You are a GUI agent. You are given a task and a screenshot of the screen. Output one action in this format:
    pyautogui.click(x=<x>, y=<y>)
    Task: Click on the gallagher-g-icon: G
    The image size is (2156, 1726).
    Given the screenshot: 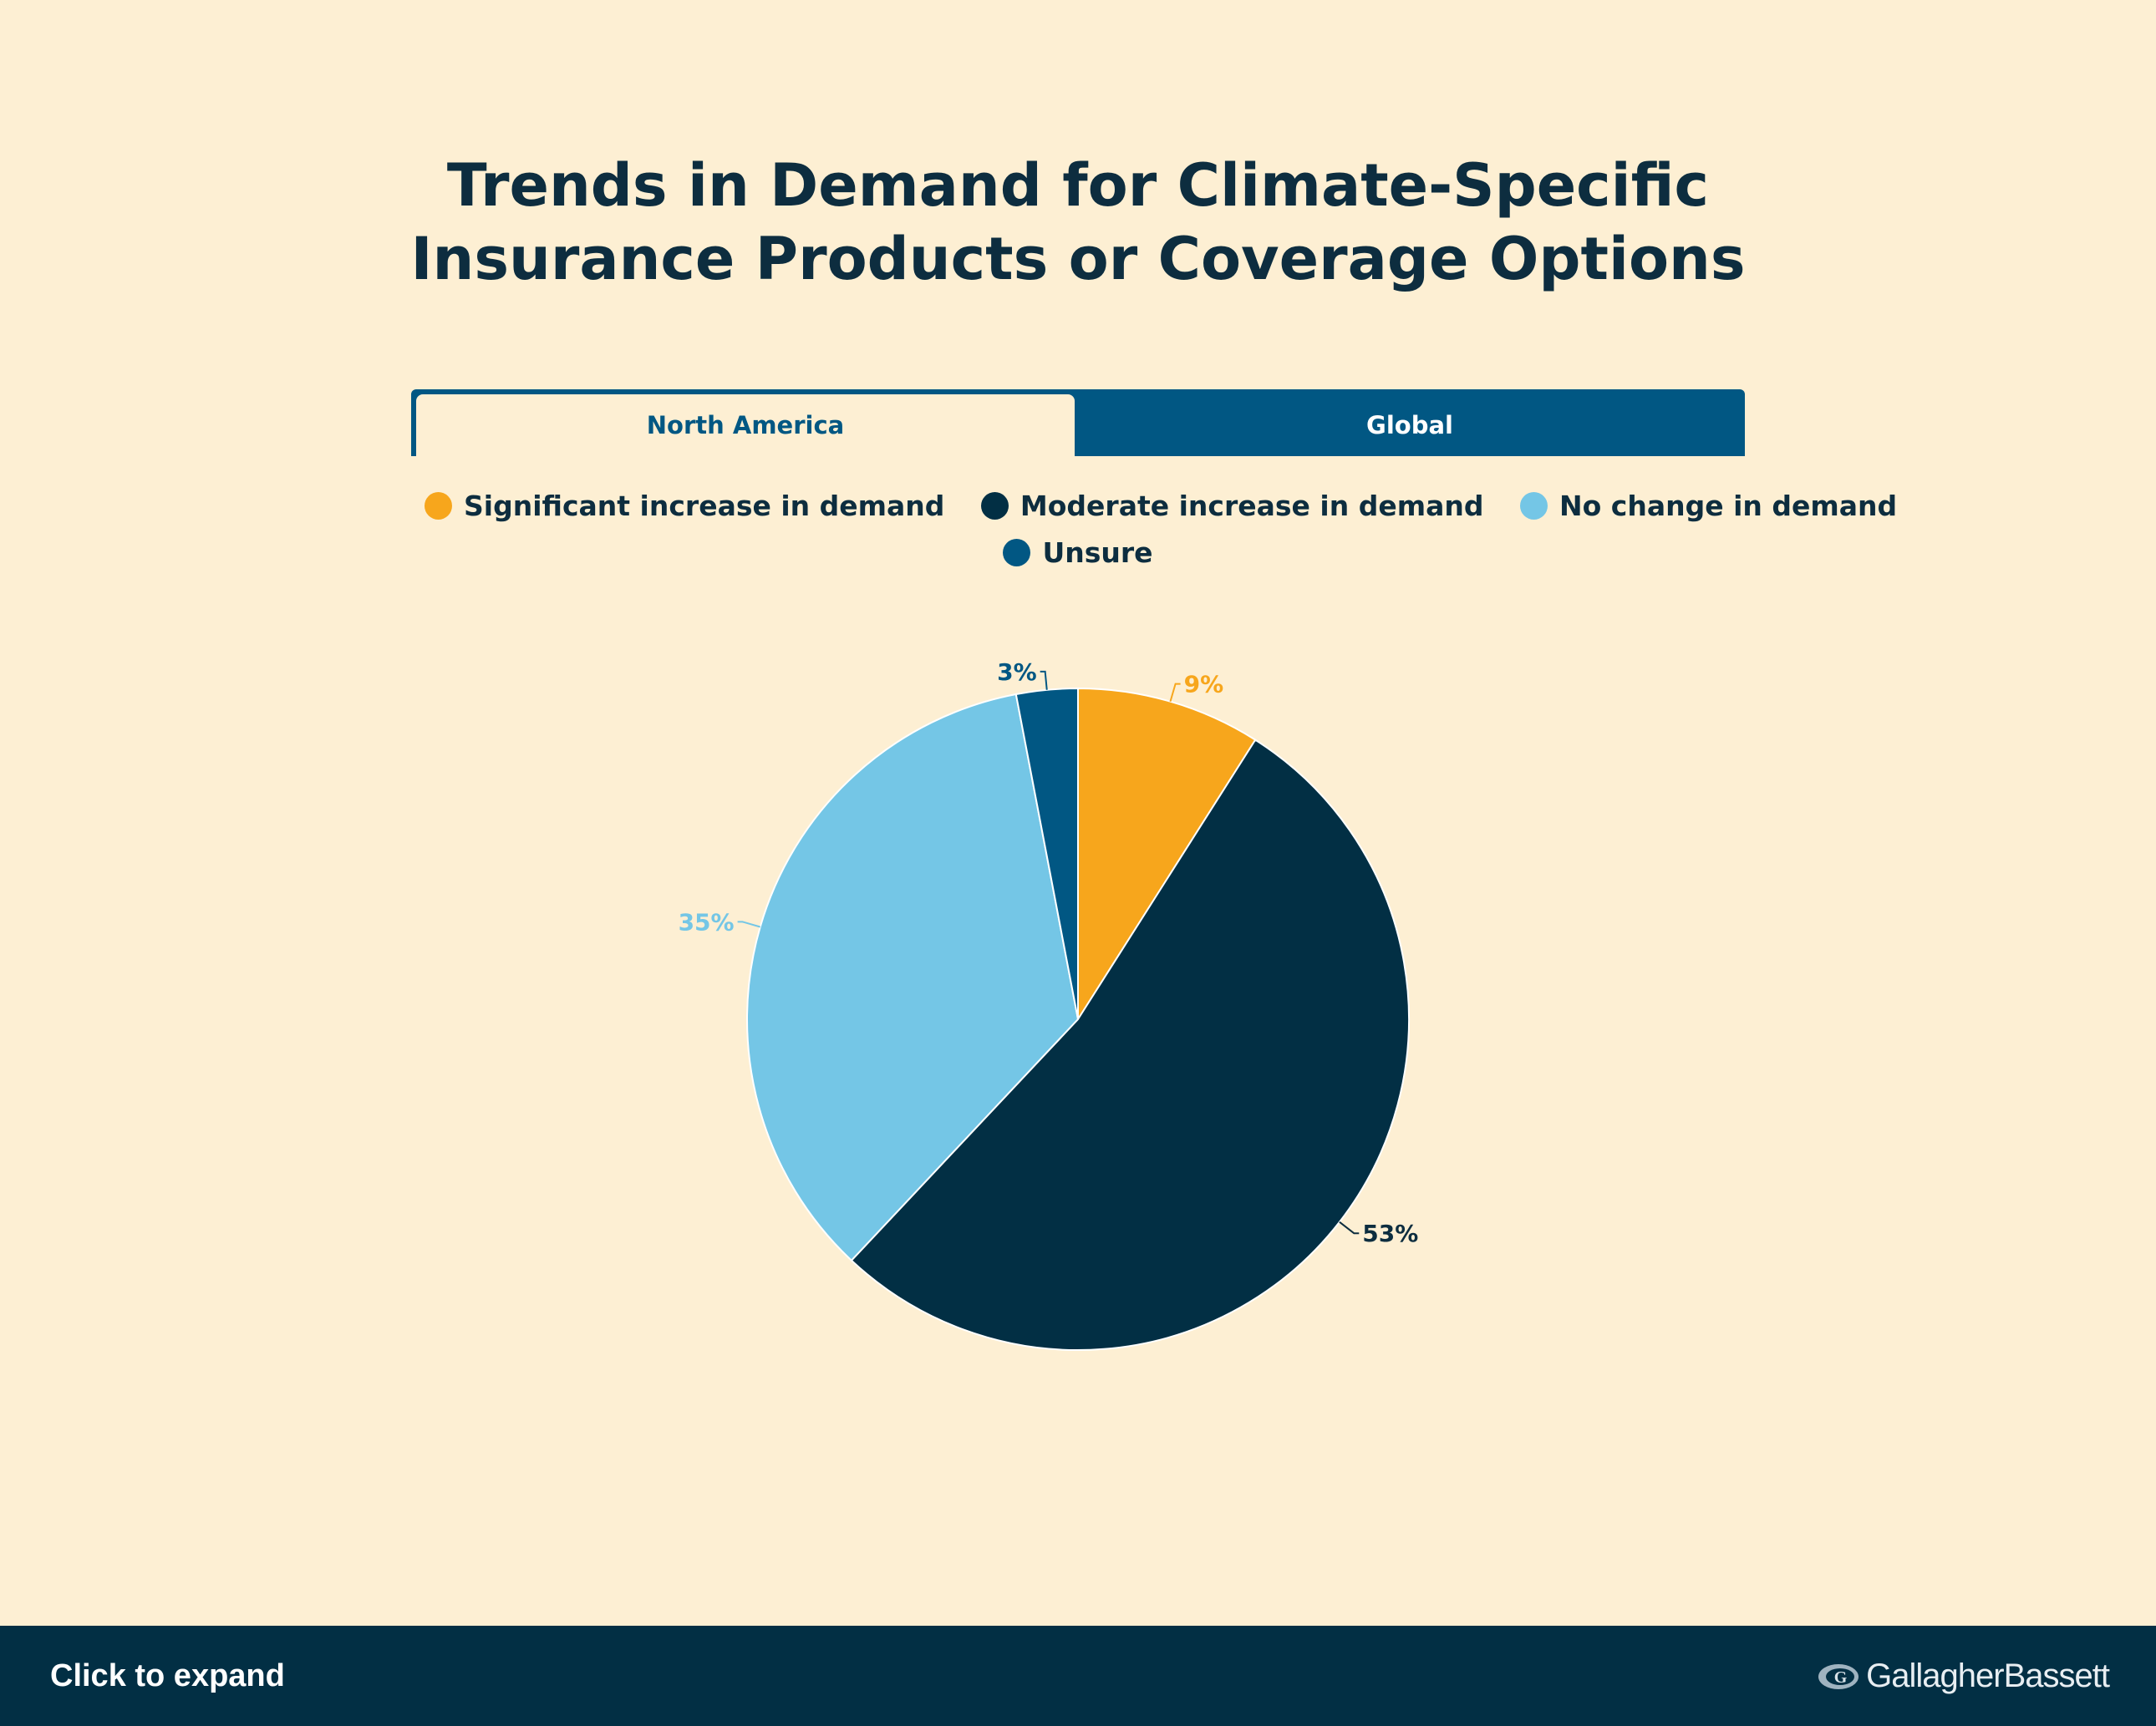 What is the action you would take?
    pyautogui.click(x=1838, y=1676)
    